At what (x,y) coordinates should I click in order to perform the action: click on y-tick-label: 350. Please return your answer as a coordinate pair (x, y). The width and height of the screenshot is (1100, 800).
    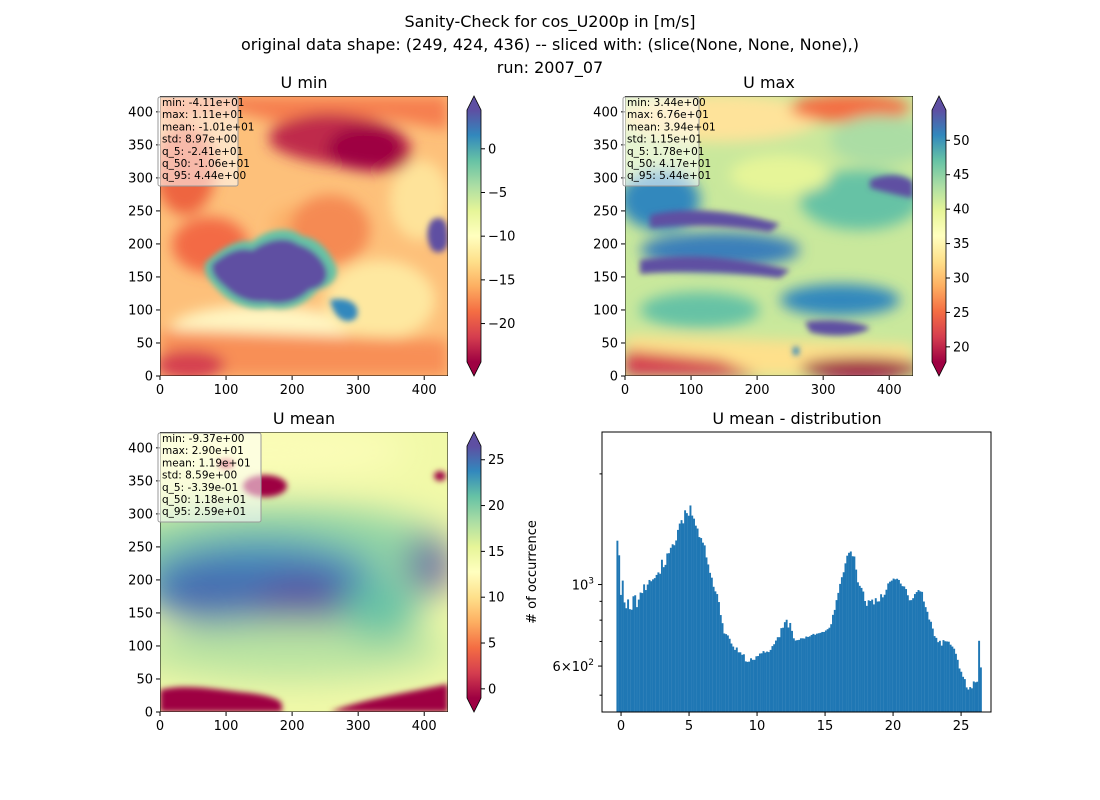
    Looking at the image, I should click on (605, 145).